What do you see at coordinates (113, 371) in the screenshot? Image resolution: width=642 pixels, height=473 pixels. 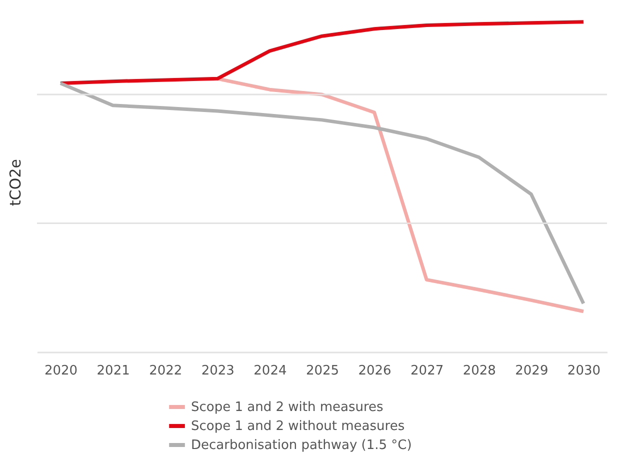 I see `x-tick-label: 2021` at bounding box center [113, 371].